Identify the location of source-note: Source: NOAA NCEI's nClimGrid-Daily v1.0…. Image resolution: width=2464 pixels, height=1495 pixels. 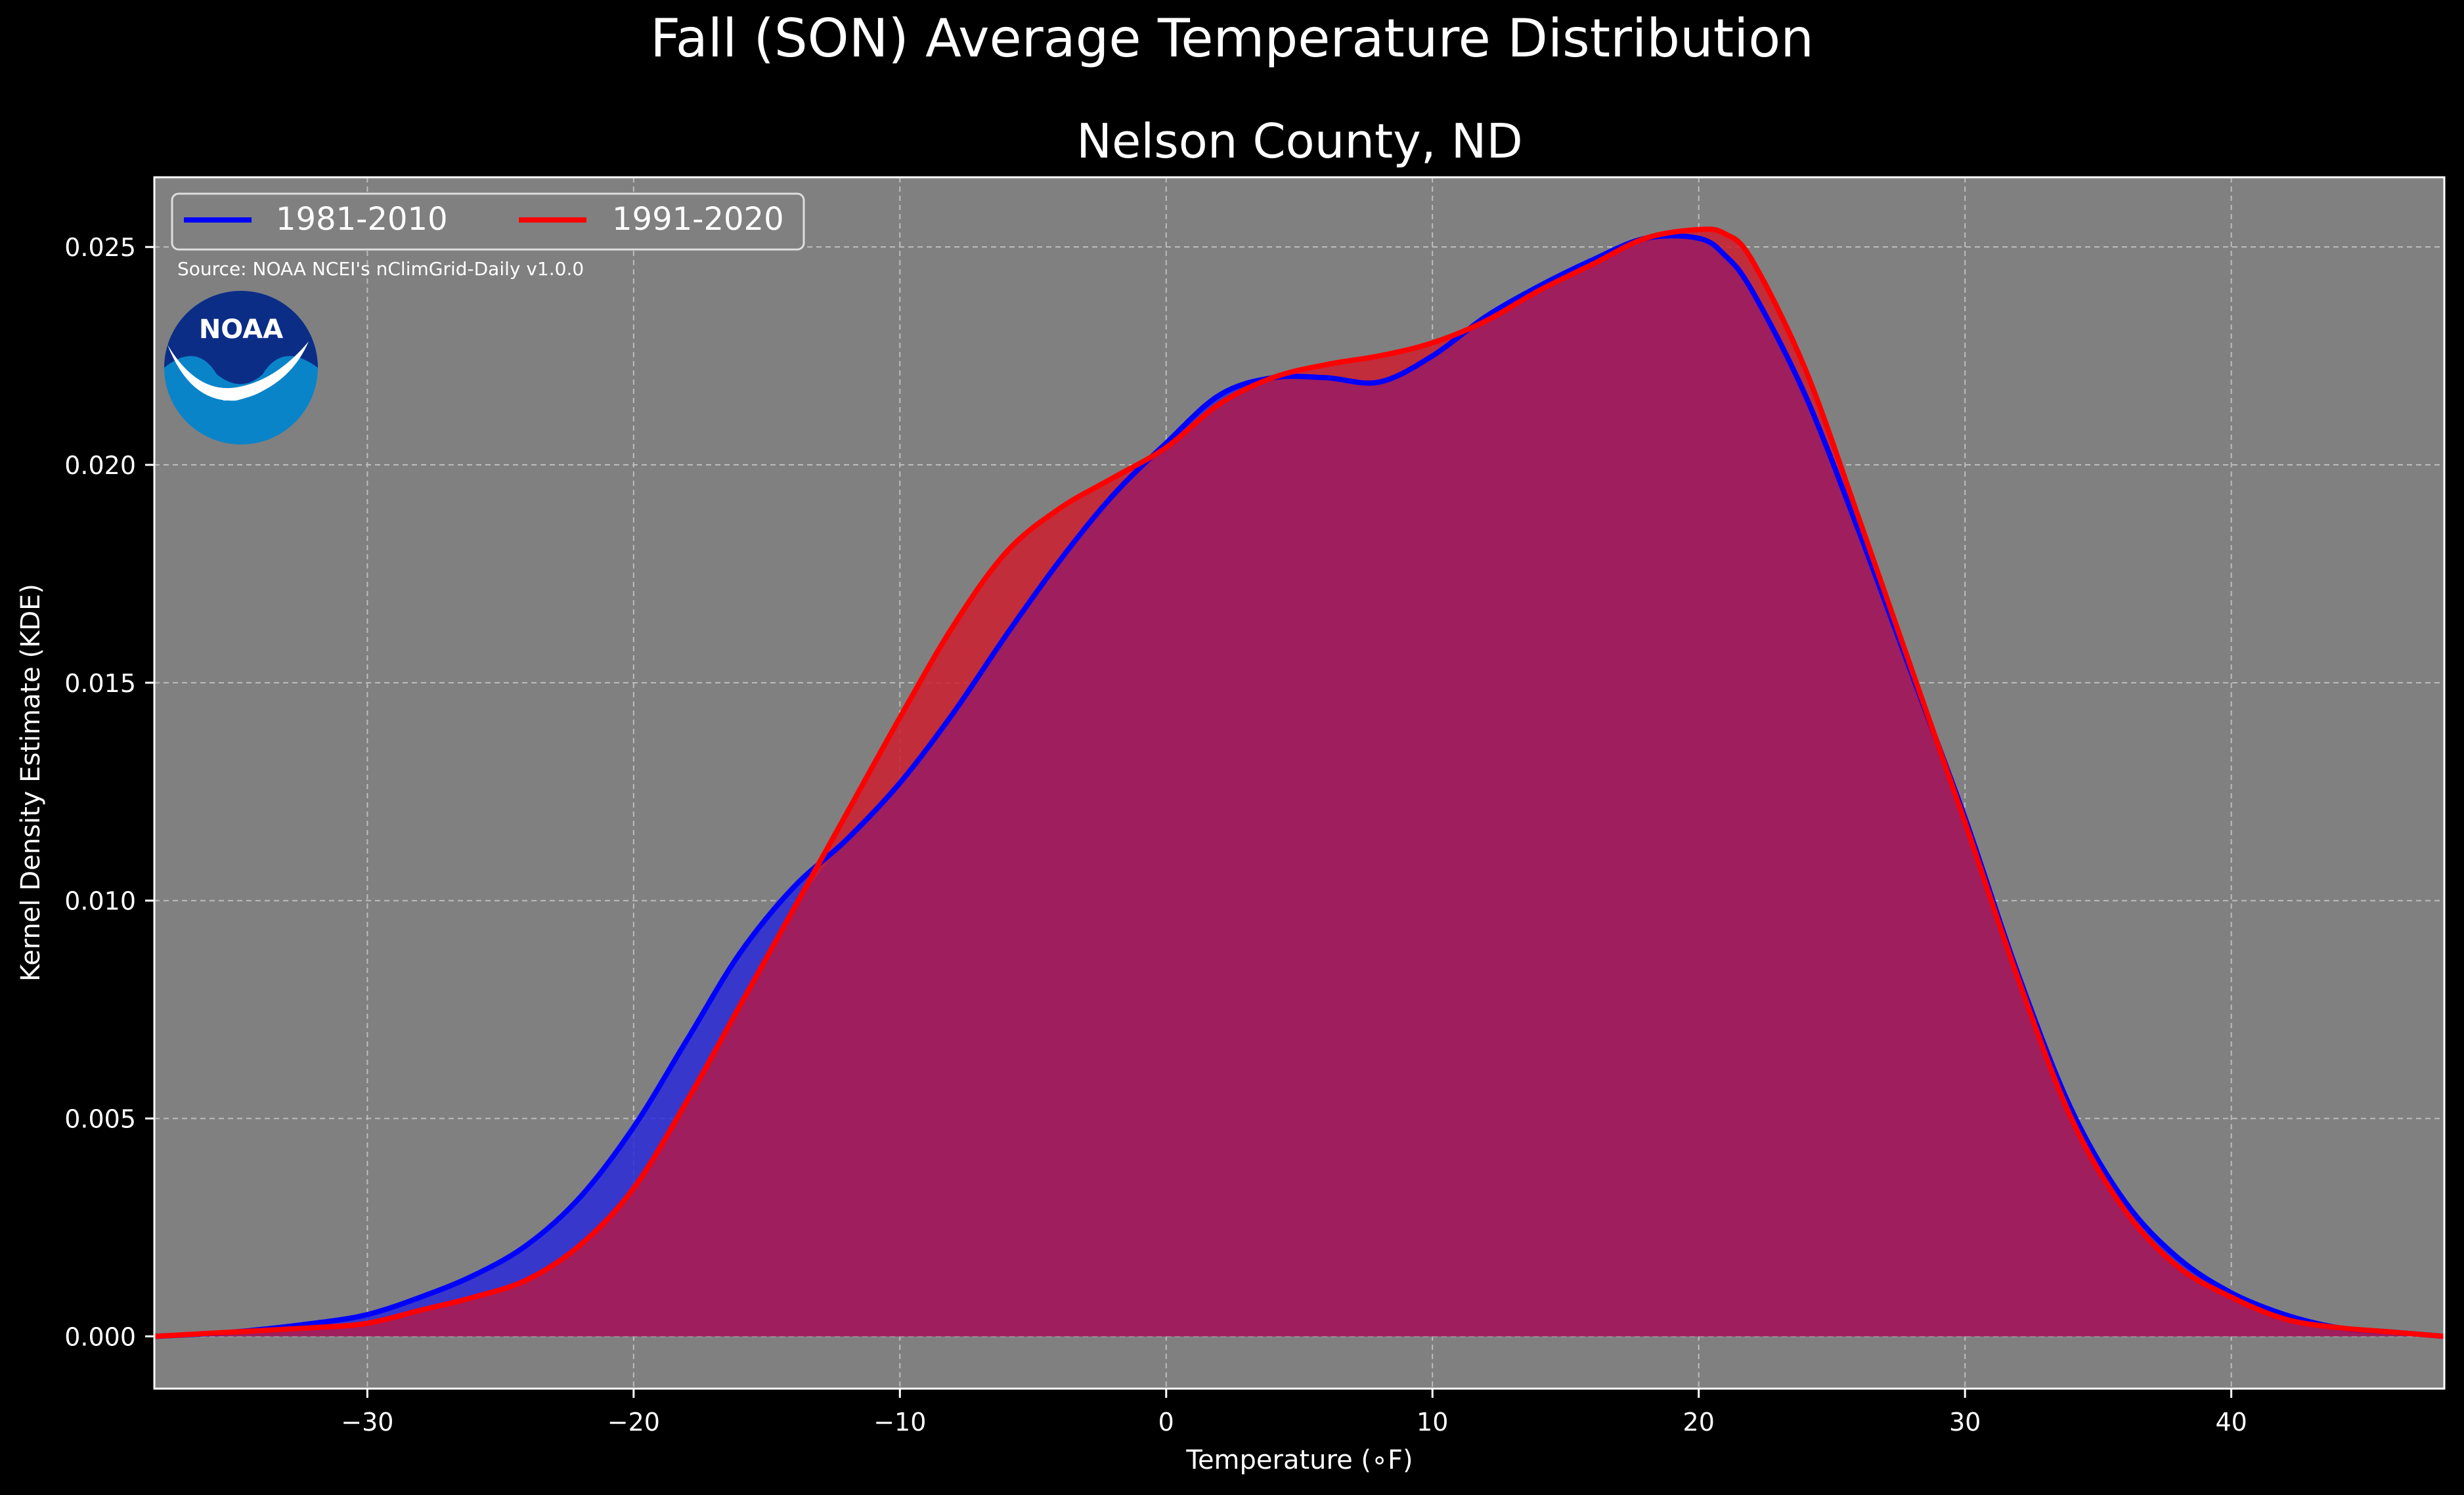
(380, 269).